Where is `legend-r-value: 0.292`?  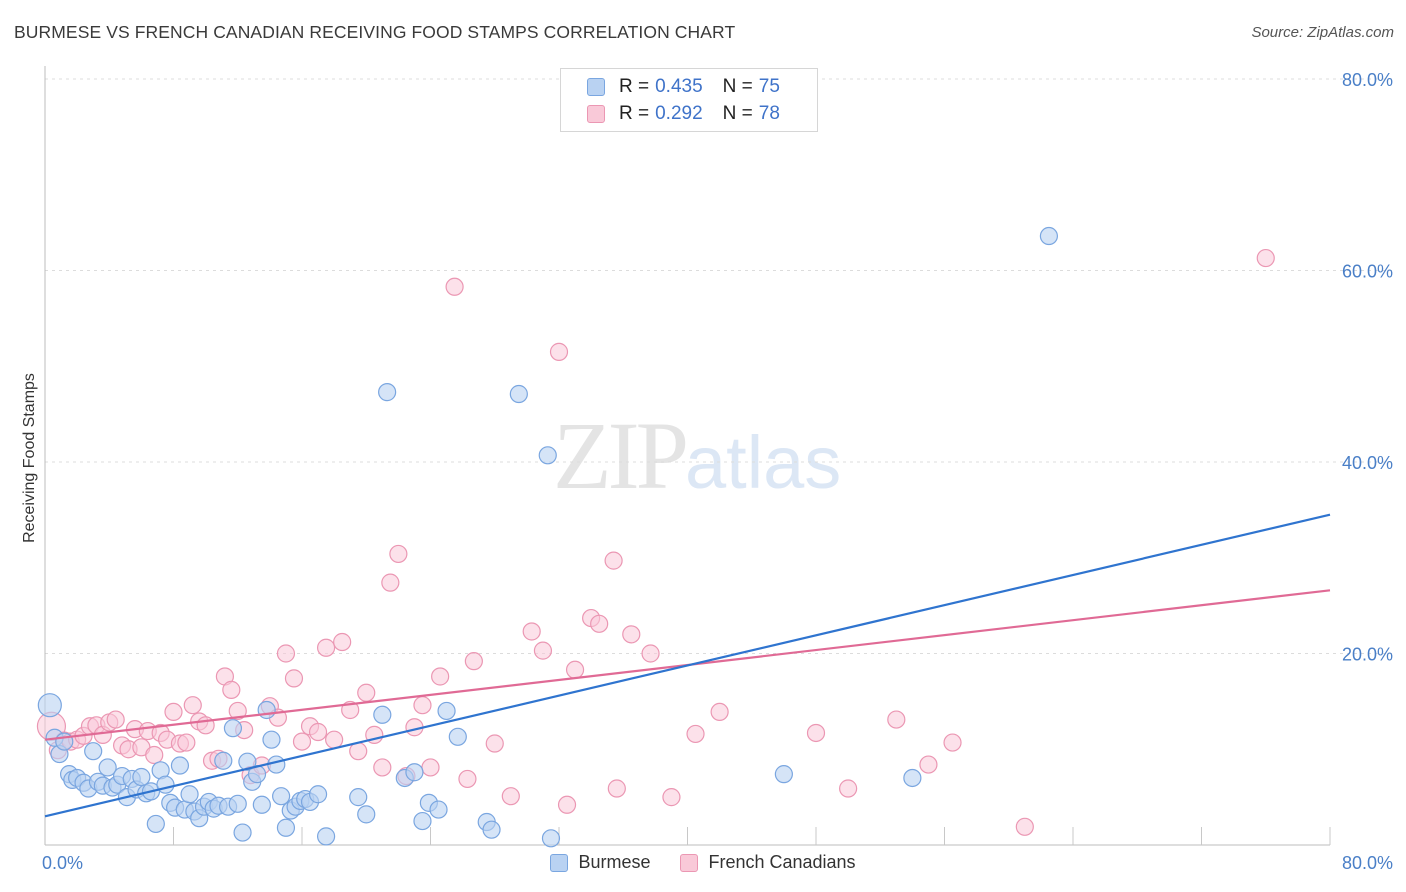
legend-r-value: 0.292 is located at coordinates (679, 113).